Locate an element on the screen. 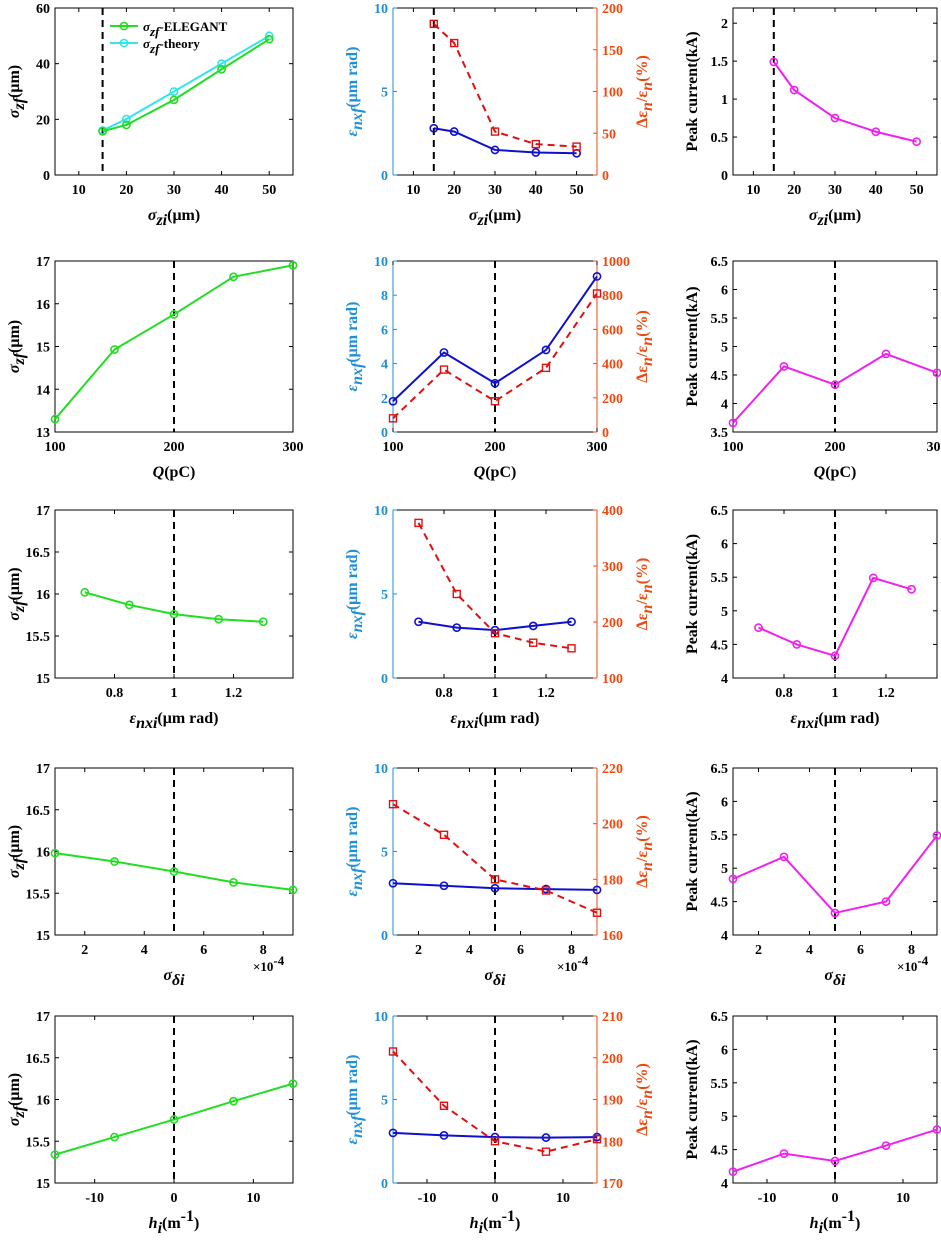 Image resolution: width=941 pixels, height=1242 pixels. y-tick-label: 1.5 is located at coordinates (720, 62).